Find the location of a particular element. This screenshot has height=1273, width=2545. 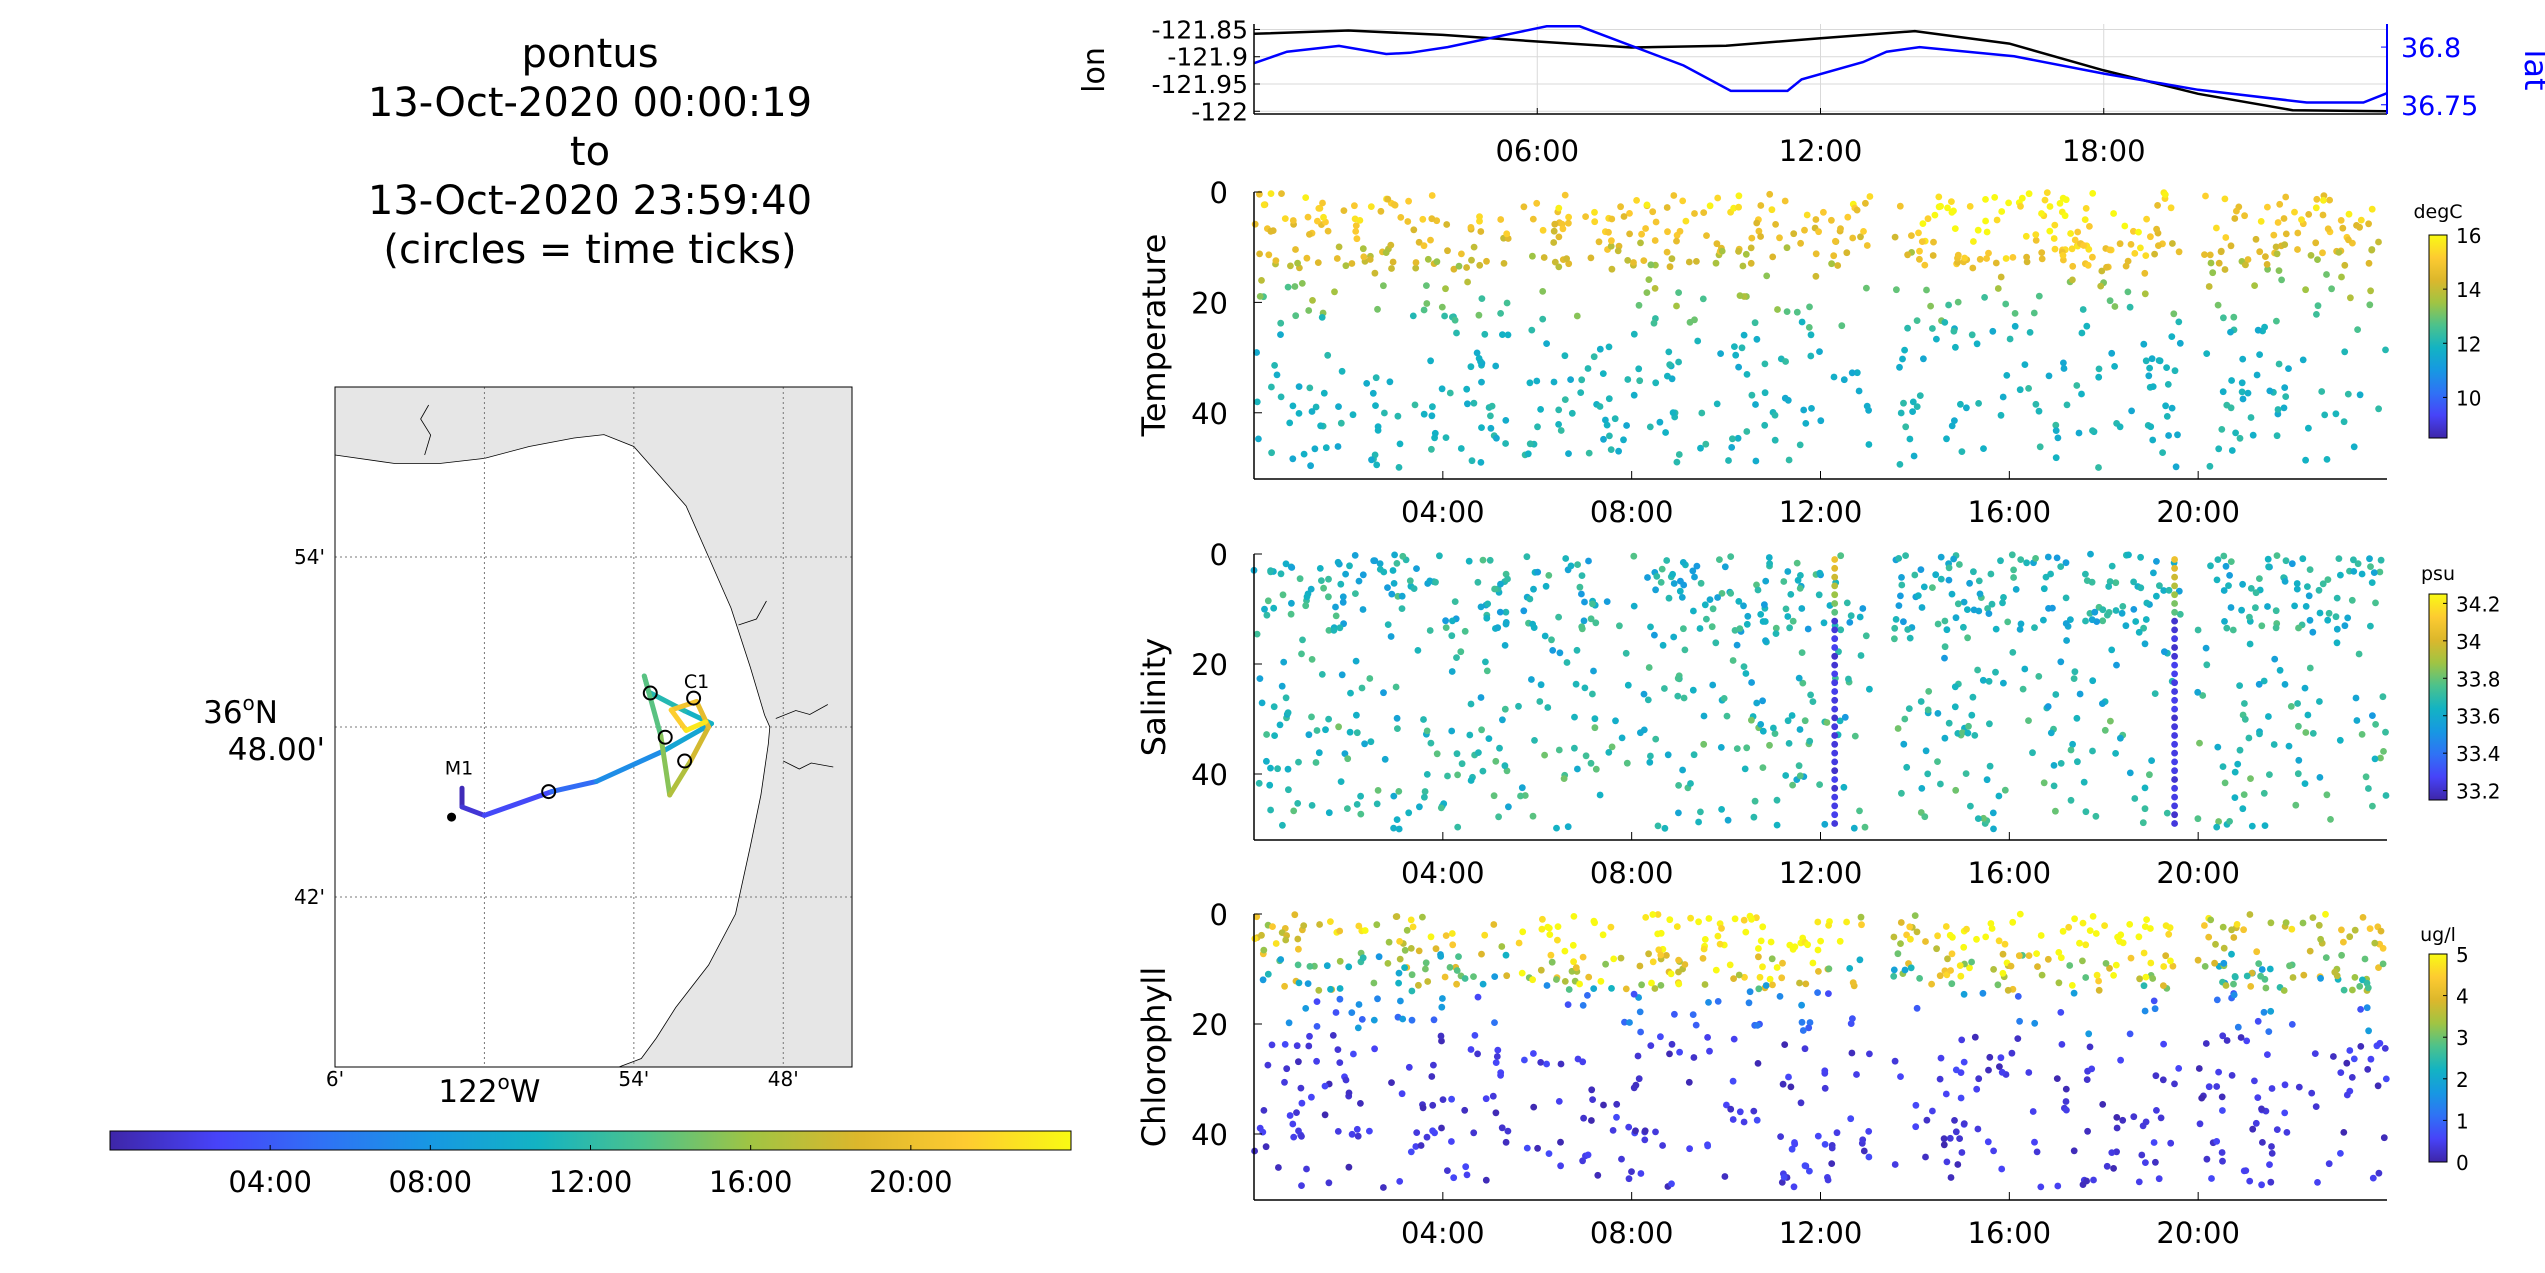

salinity-colorbar-bar is located at coordinates (2438, 697).